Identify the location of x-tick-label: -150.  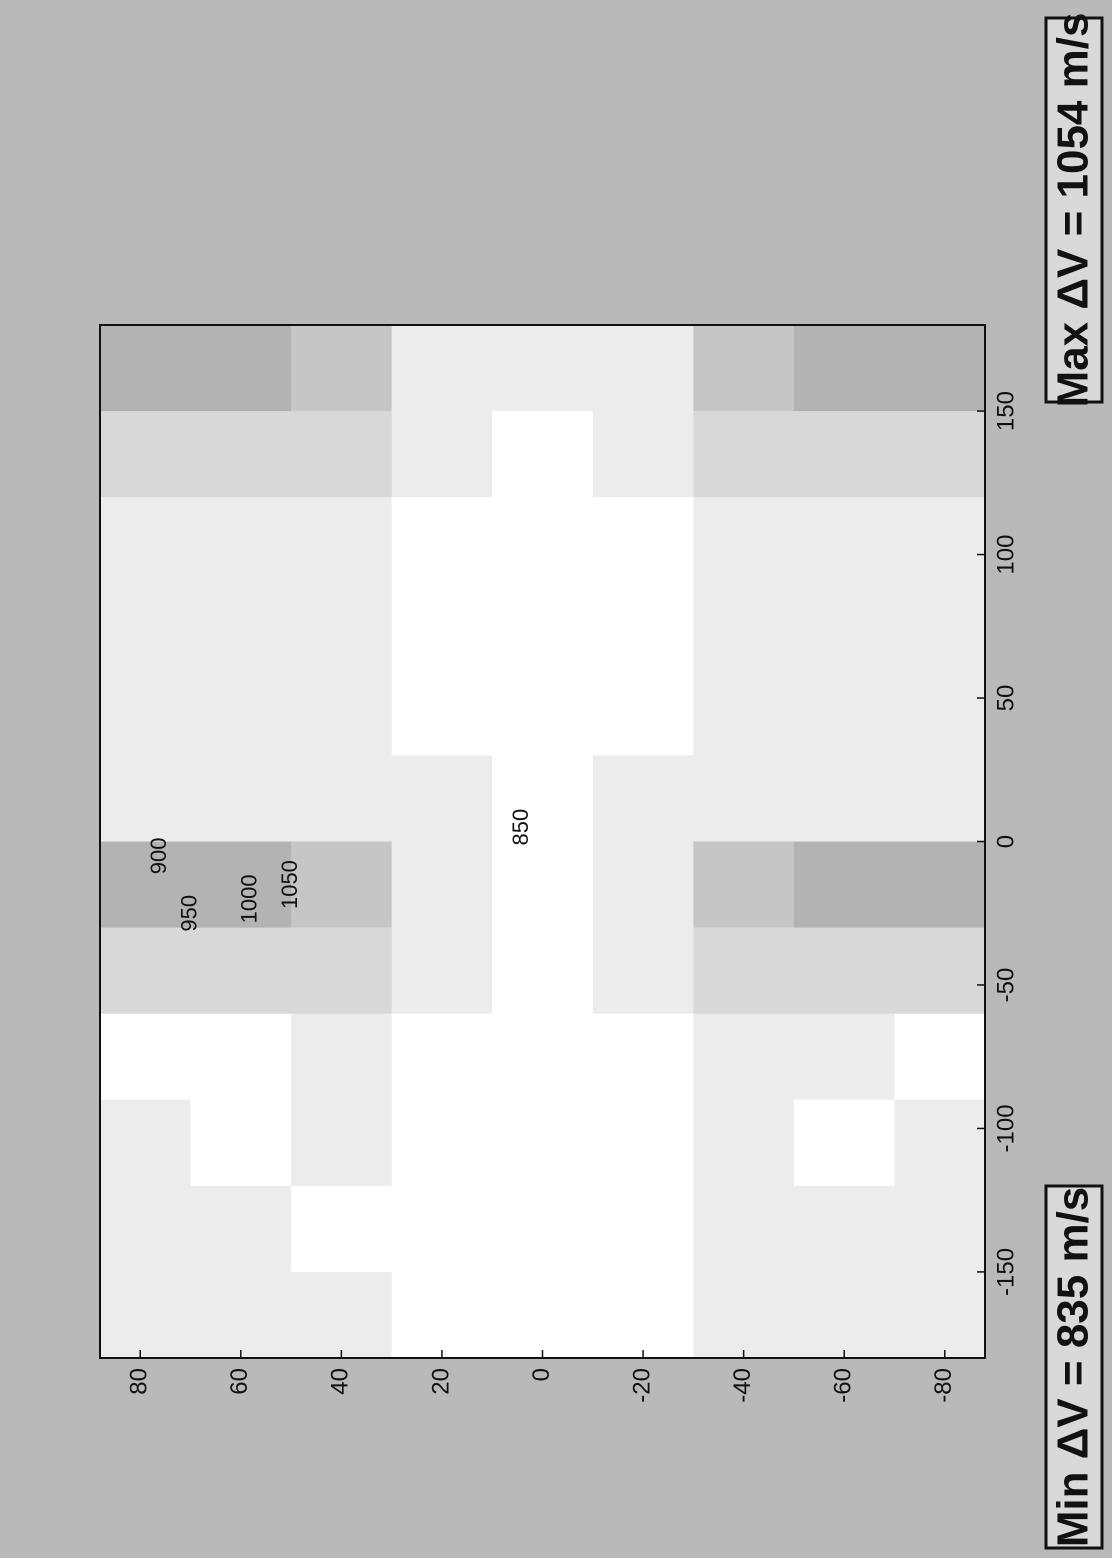
(1005, 1272).